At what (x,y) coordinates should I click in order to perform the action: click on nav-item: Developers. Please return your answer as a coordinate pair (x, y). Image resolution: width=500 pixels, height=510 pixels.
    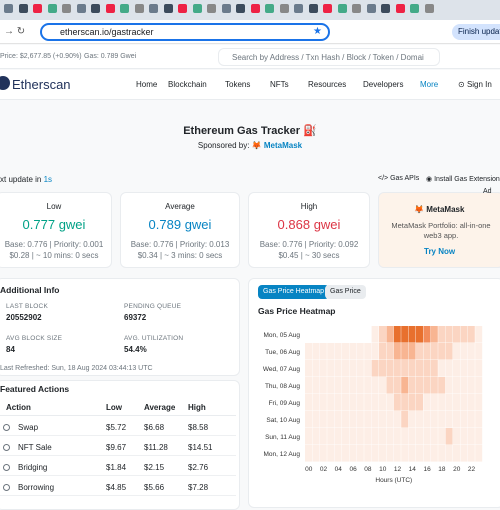
    Looking at the image, I should click on (383, 84).